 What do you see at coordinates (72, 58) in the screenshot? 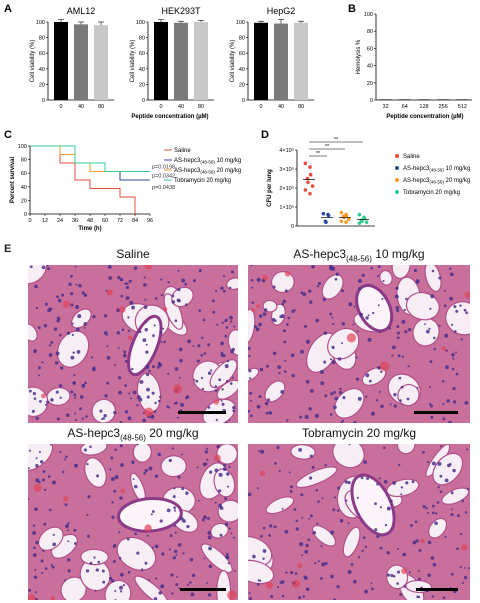
I see `aml12-chart: AML12 0 20 40 60 80 100 Cell viability (%) 0 40 80` at bounding box center [72, 58].